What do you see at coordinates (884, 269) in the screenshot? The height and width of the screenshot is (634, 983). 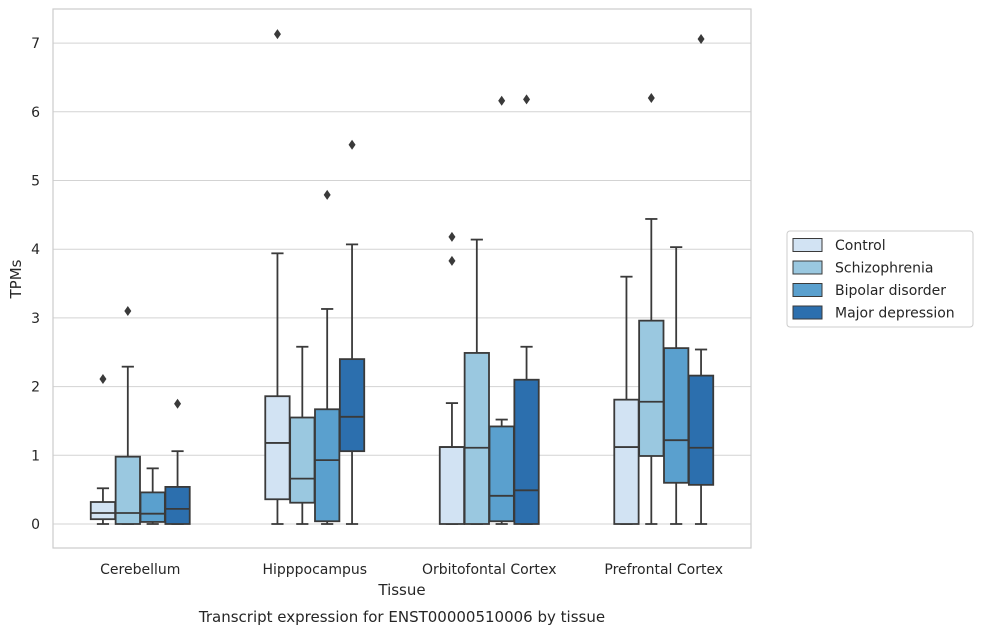 I see `legend-label: Schizophrenia` at bounding box center [884, 269].